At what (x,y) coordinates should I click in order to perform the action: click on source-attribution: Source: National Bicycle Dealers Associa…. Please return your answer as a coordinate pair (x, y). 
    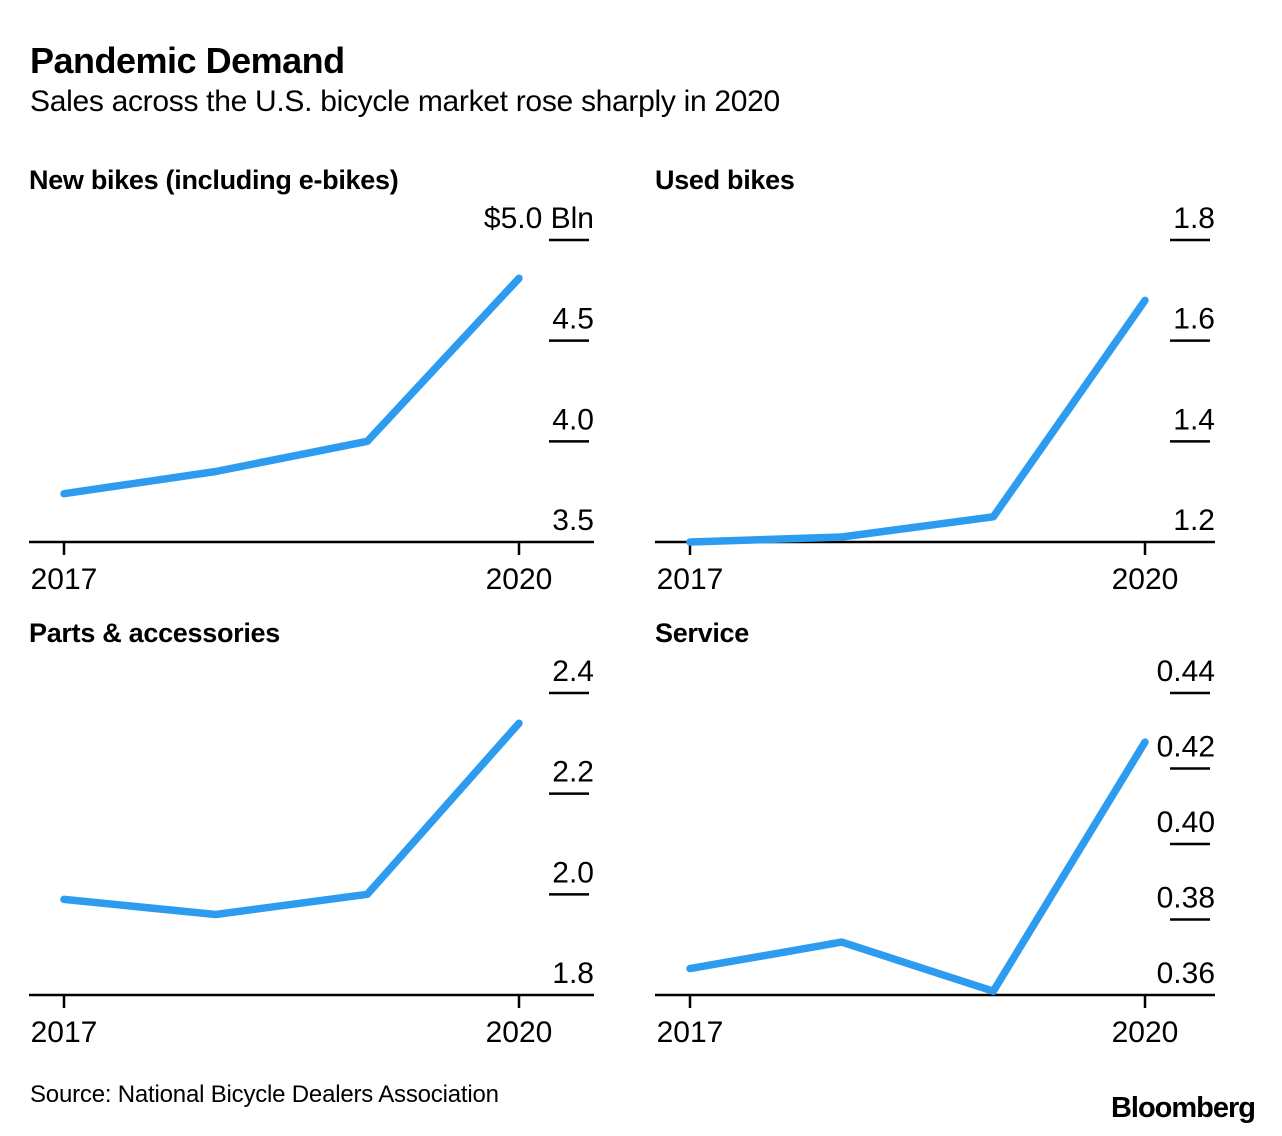
    Looking at the image, I should click on (264, 1094).